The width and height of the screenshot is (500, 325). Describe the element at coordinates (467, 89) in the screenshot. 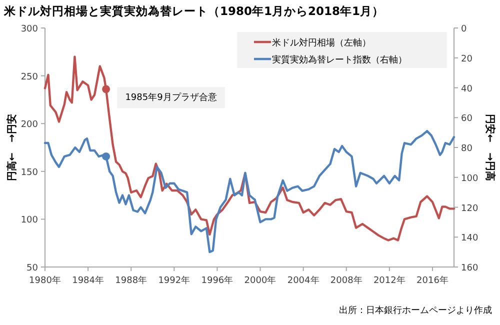

I see `y2-tick-label: 40` at that location.